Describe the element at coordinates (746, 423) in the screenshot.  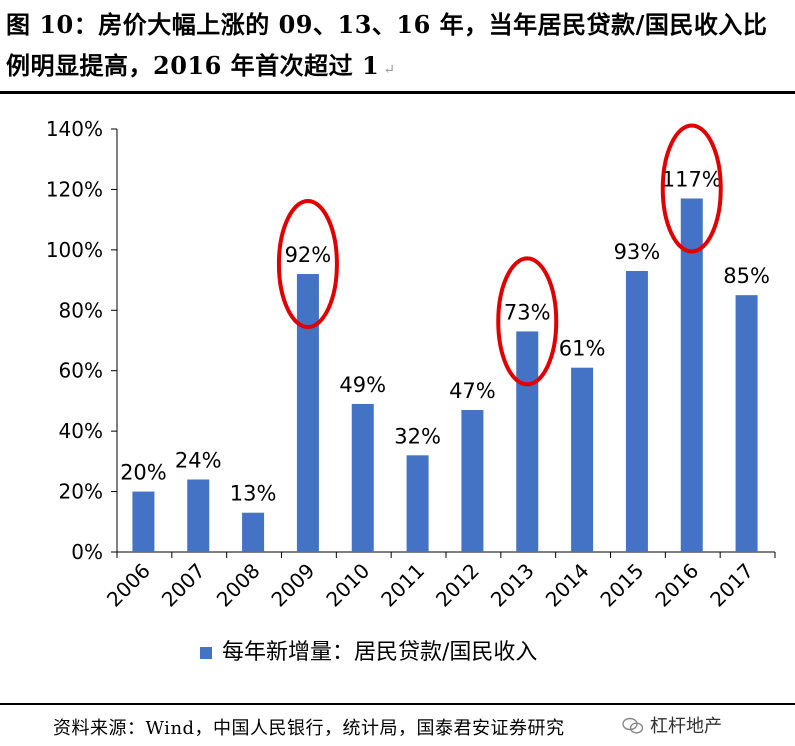
I see `bar-2017` at that location.